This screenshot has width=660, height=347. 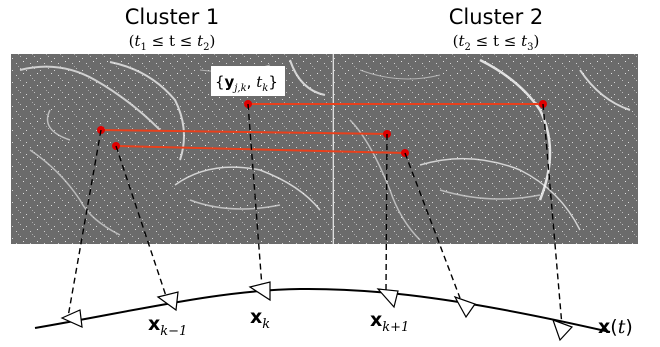 I want to click on pose-label-k: xk, so click(x=260, y=319).